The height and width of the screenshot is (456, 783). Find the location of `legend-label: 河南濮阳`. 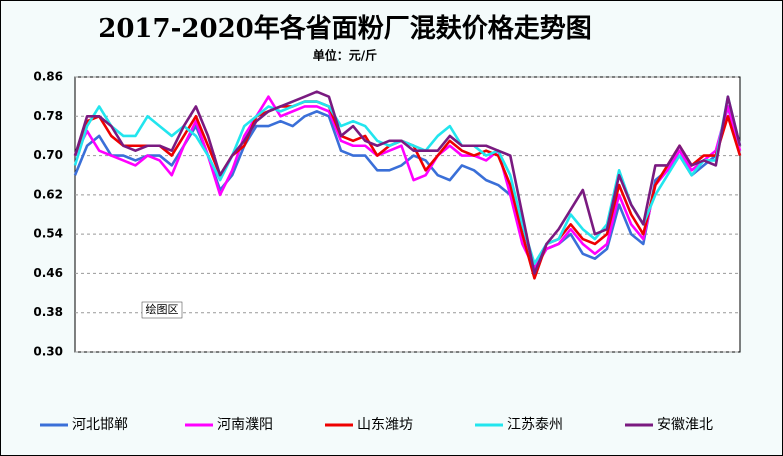

legend-label: 河南濮阳 is located at coordinates (245, 425).